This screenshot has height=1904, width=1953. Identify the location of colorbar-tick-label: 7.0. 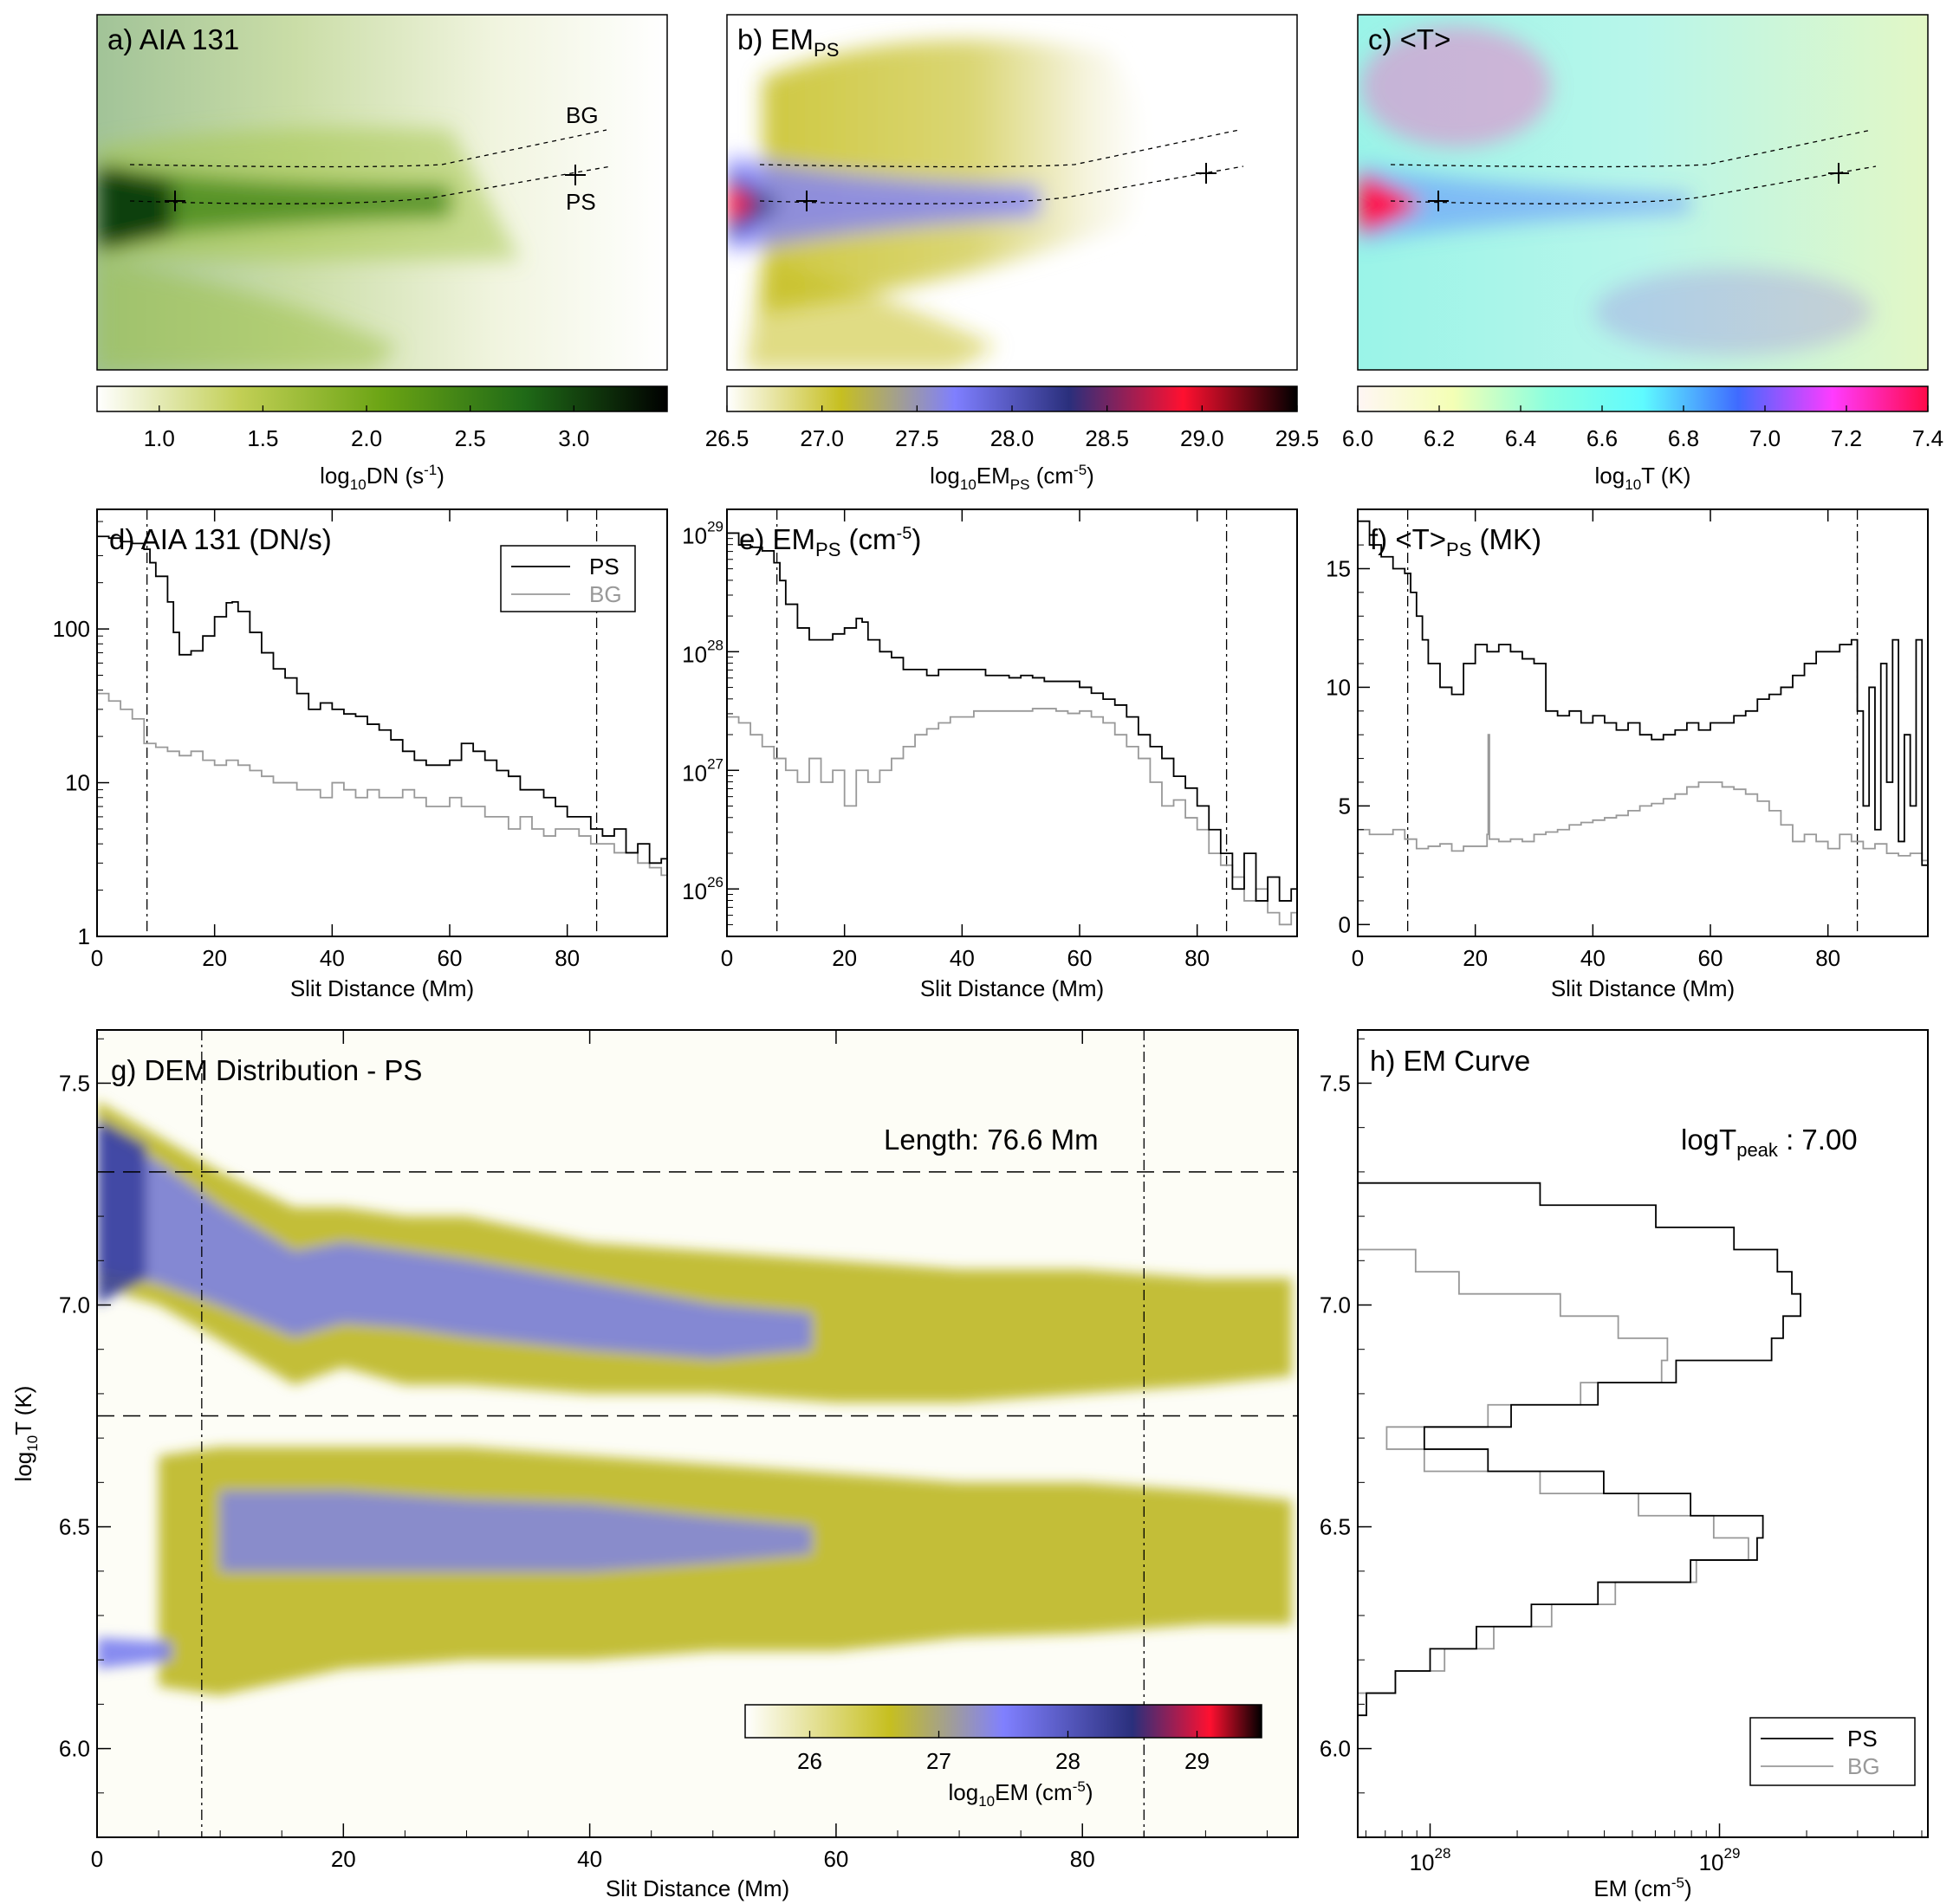
(1765, 438).